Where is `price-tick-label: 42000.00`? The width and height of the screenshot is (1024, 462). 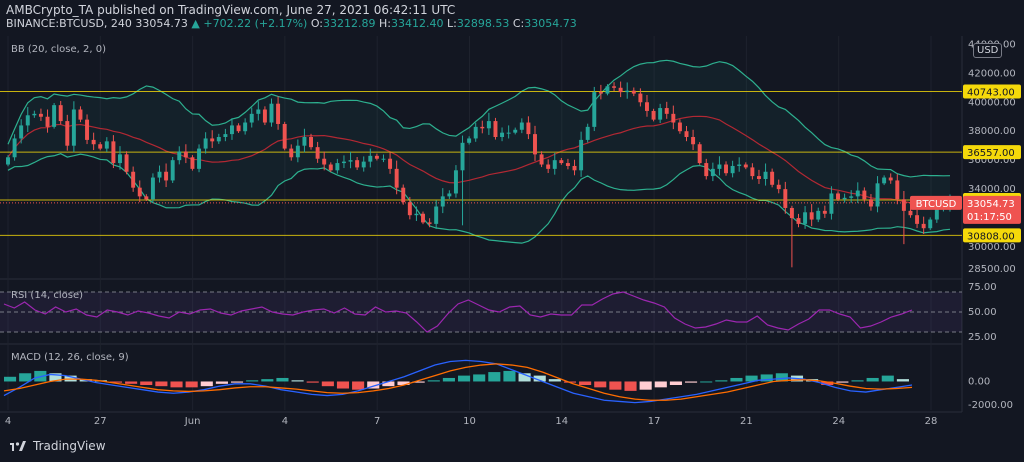 price-tick-label: 42000.00 is located at coordinates (992, 73).